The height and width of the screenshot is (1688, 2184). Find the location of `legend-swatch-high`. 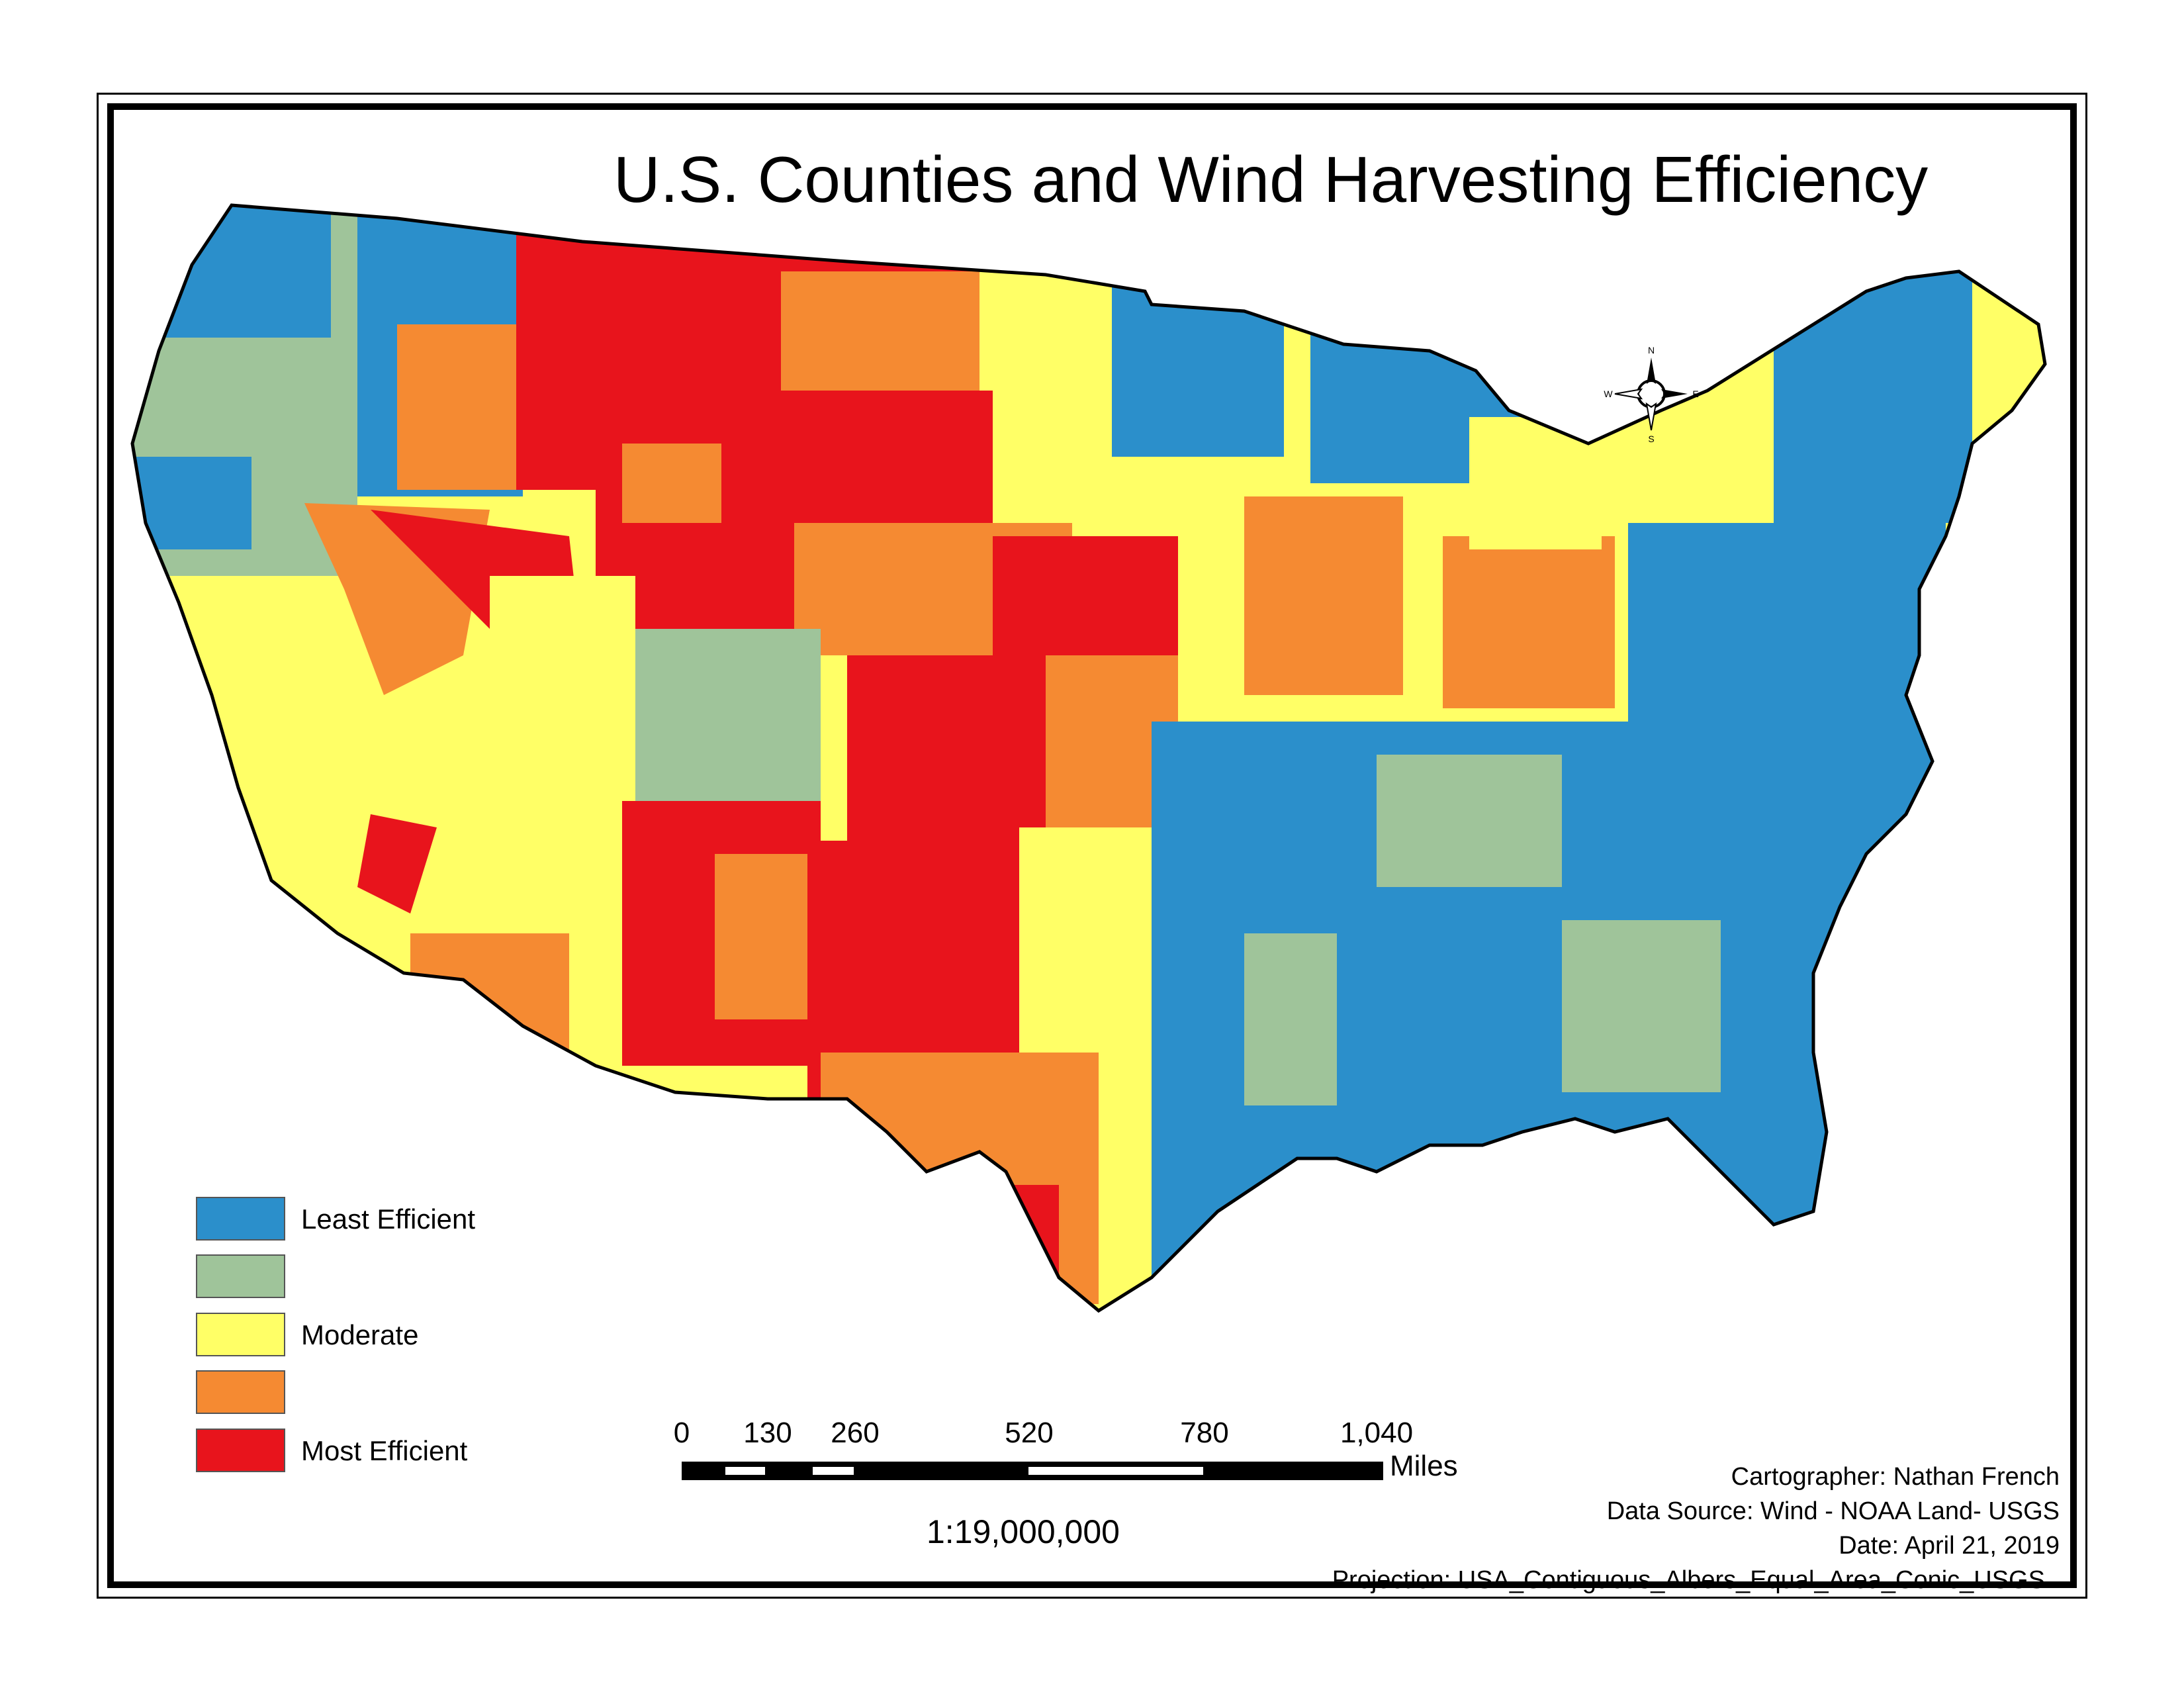

legend-swatch-high is located at coordinates (240, 1392).